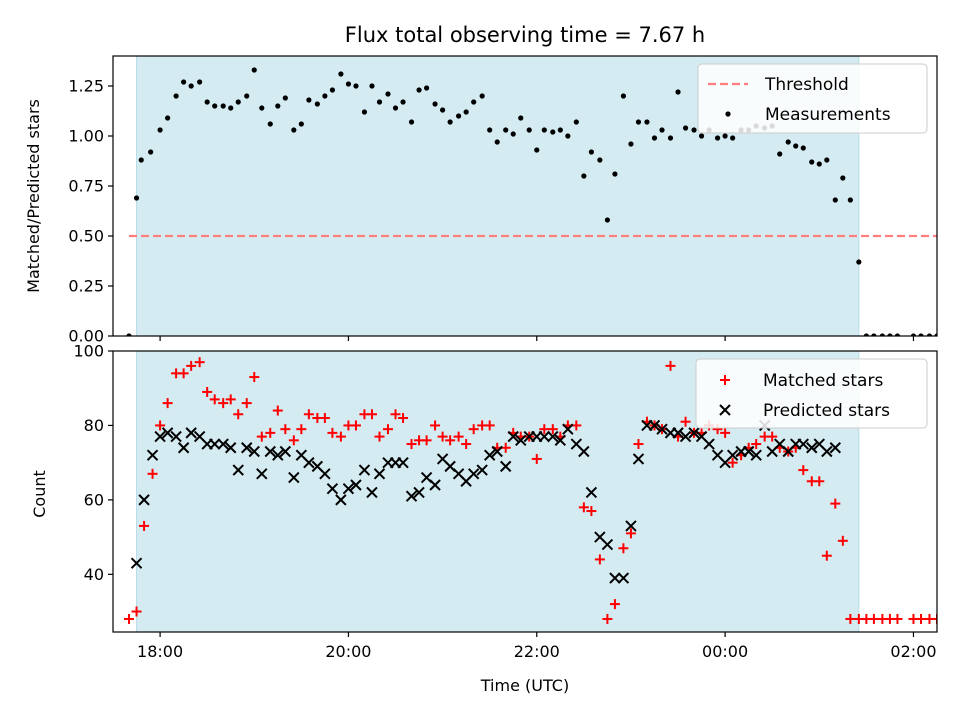 Image resolution: width=960 pixels, height=720 pixels. I want to click on x-tick-label-00:00: 00:00, so click(725, 651).